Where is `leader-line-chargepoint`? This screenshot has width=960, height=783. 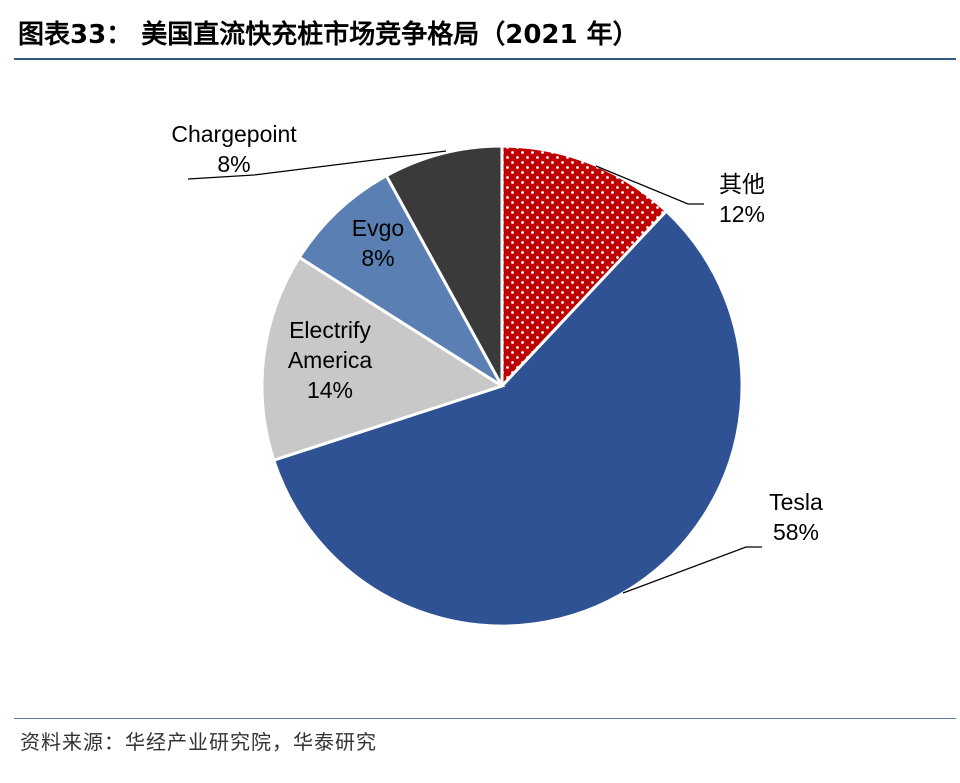 leader-line-chargepoint is located at coordinates (317, 165).